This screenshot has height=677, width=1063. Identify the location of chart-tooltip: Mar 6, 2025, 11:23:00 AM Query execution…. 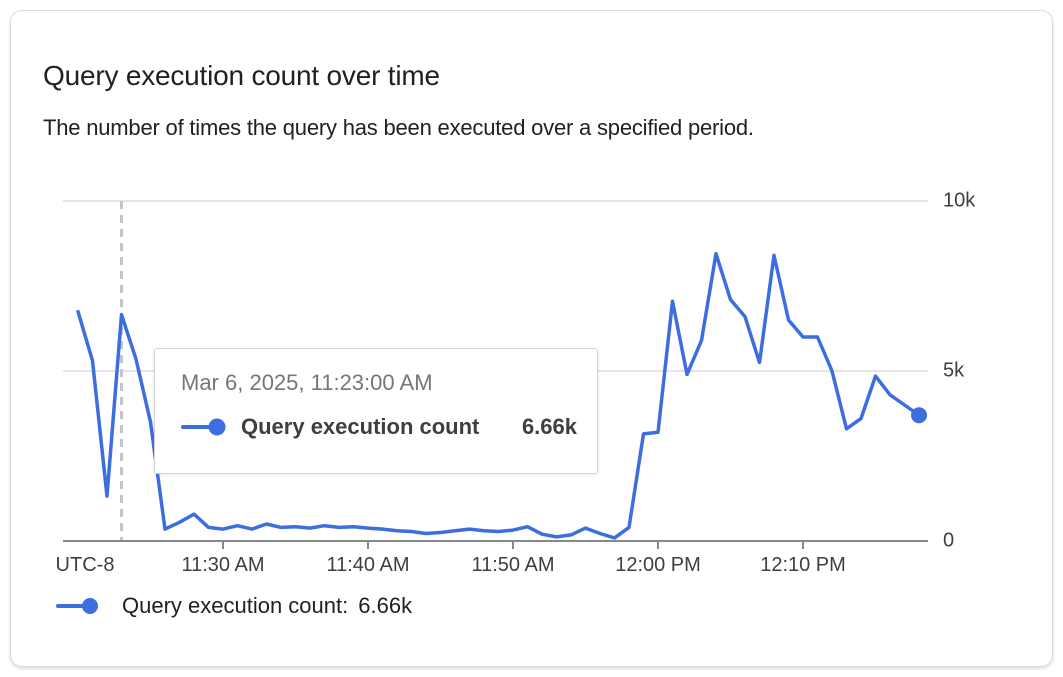
(376, 411).